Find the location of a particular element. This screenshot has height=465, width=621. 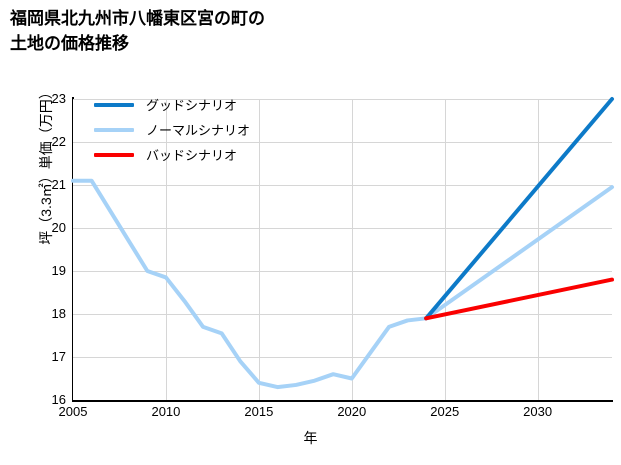

x-tick-label: 2030 is located at coordinates (538, 411).